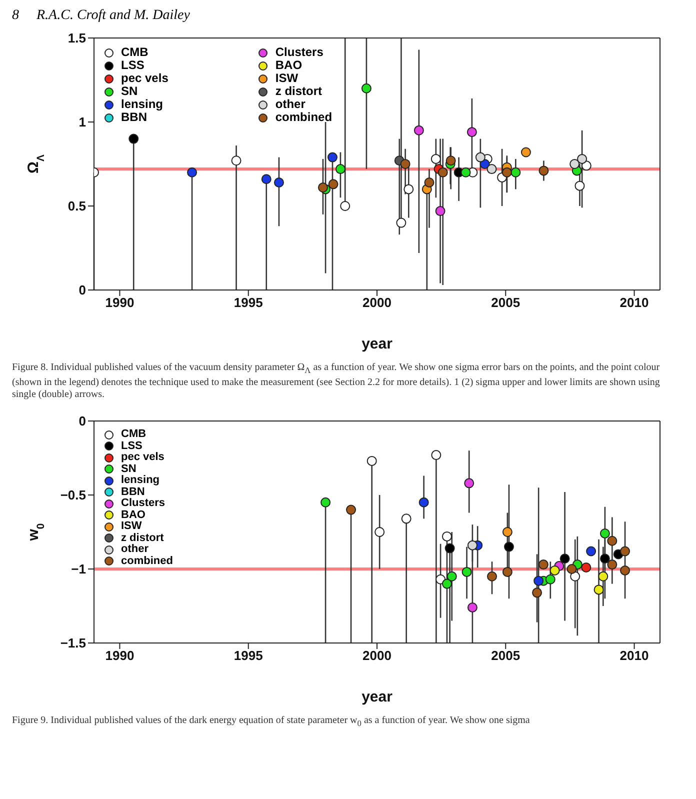 Image resolution: width=696 pixels, height=799 pixels. I want to click on caption: Figure 8. Individual published values of the vacuum density parameter Ω$_{Λ}$ as a function of year. We show one sigma error bars on the points, and the point colour (shown in the legend) denotes the technique used to make the measurement (see Section 2.2 for more details). 1 (2) sigma upper and lower limits are shown using single (double) arrows., so click(336, 381).